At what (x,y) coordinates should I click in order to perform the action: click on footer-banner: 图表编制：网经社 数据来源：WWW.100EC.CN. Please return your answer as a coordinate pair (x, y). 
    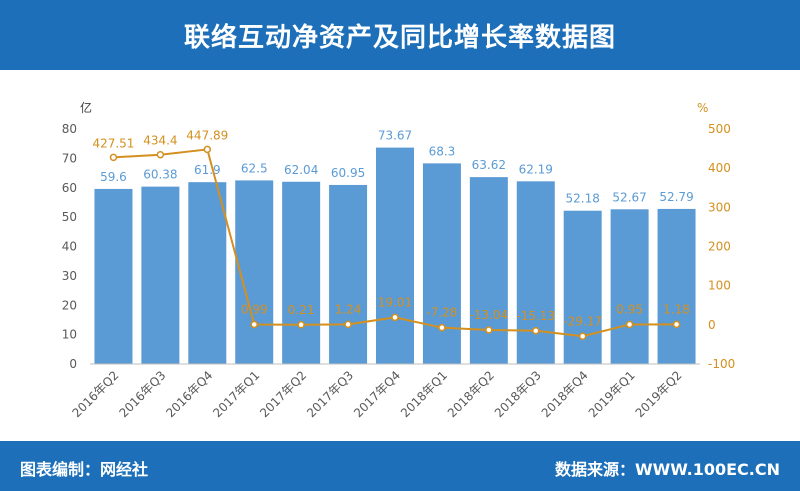
    Looking at the image, I should click on (400, 466).